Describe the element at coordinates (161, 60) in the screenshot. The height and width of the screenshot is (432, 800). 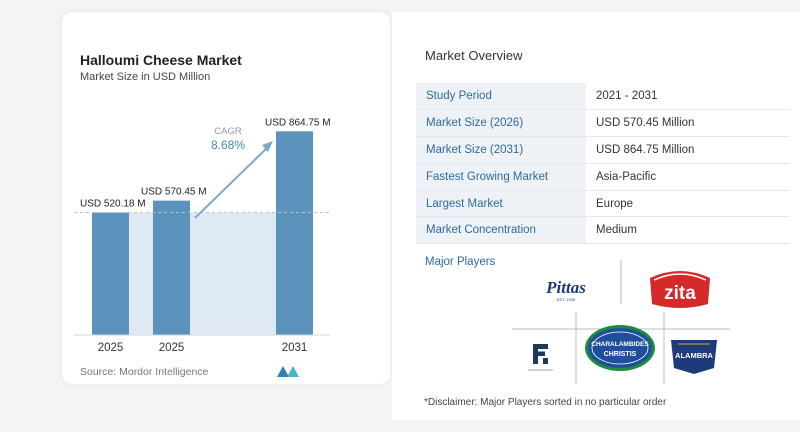
I see `chart-title: Halloumi Cheese Market` at that location.